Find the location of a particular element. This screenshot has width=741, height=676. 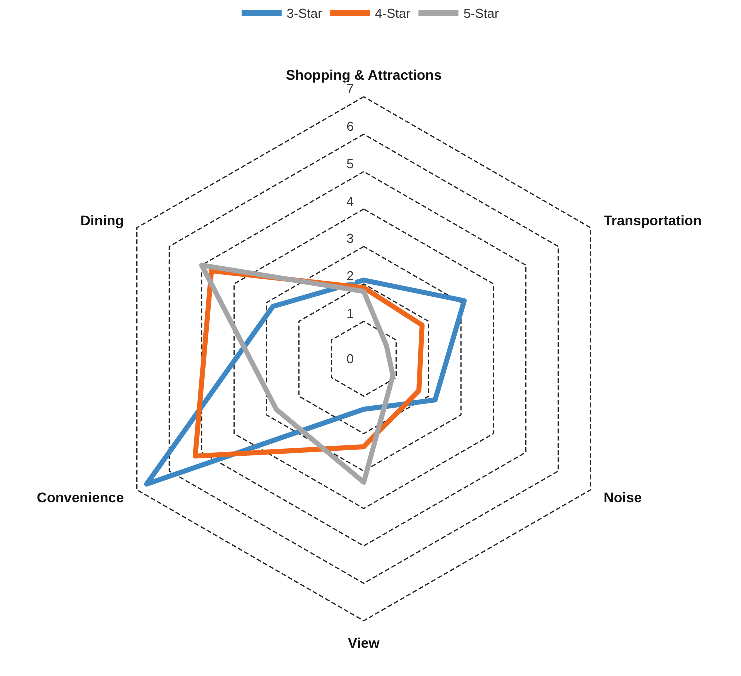

spoke-label: Shopping & Attractions is located at coordinates (364, 75).